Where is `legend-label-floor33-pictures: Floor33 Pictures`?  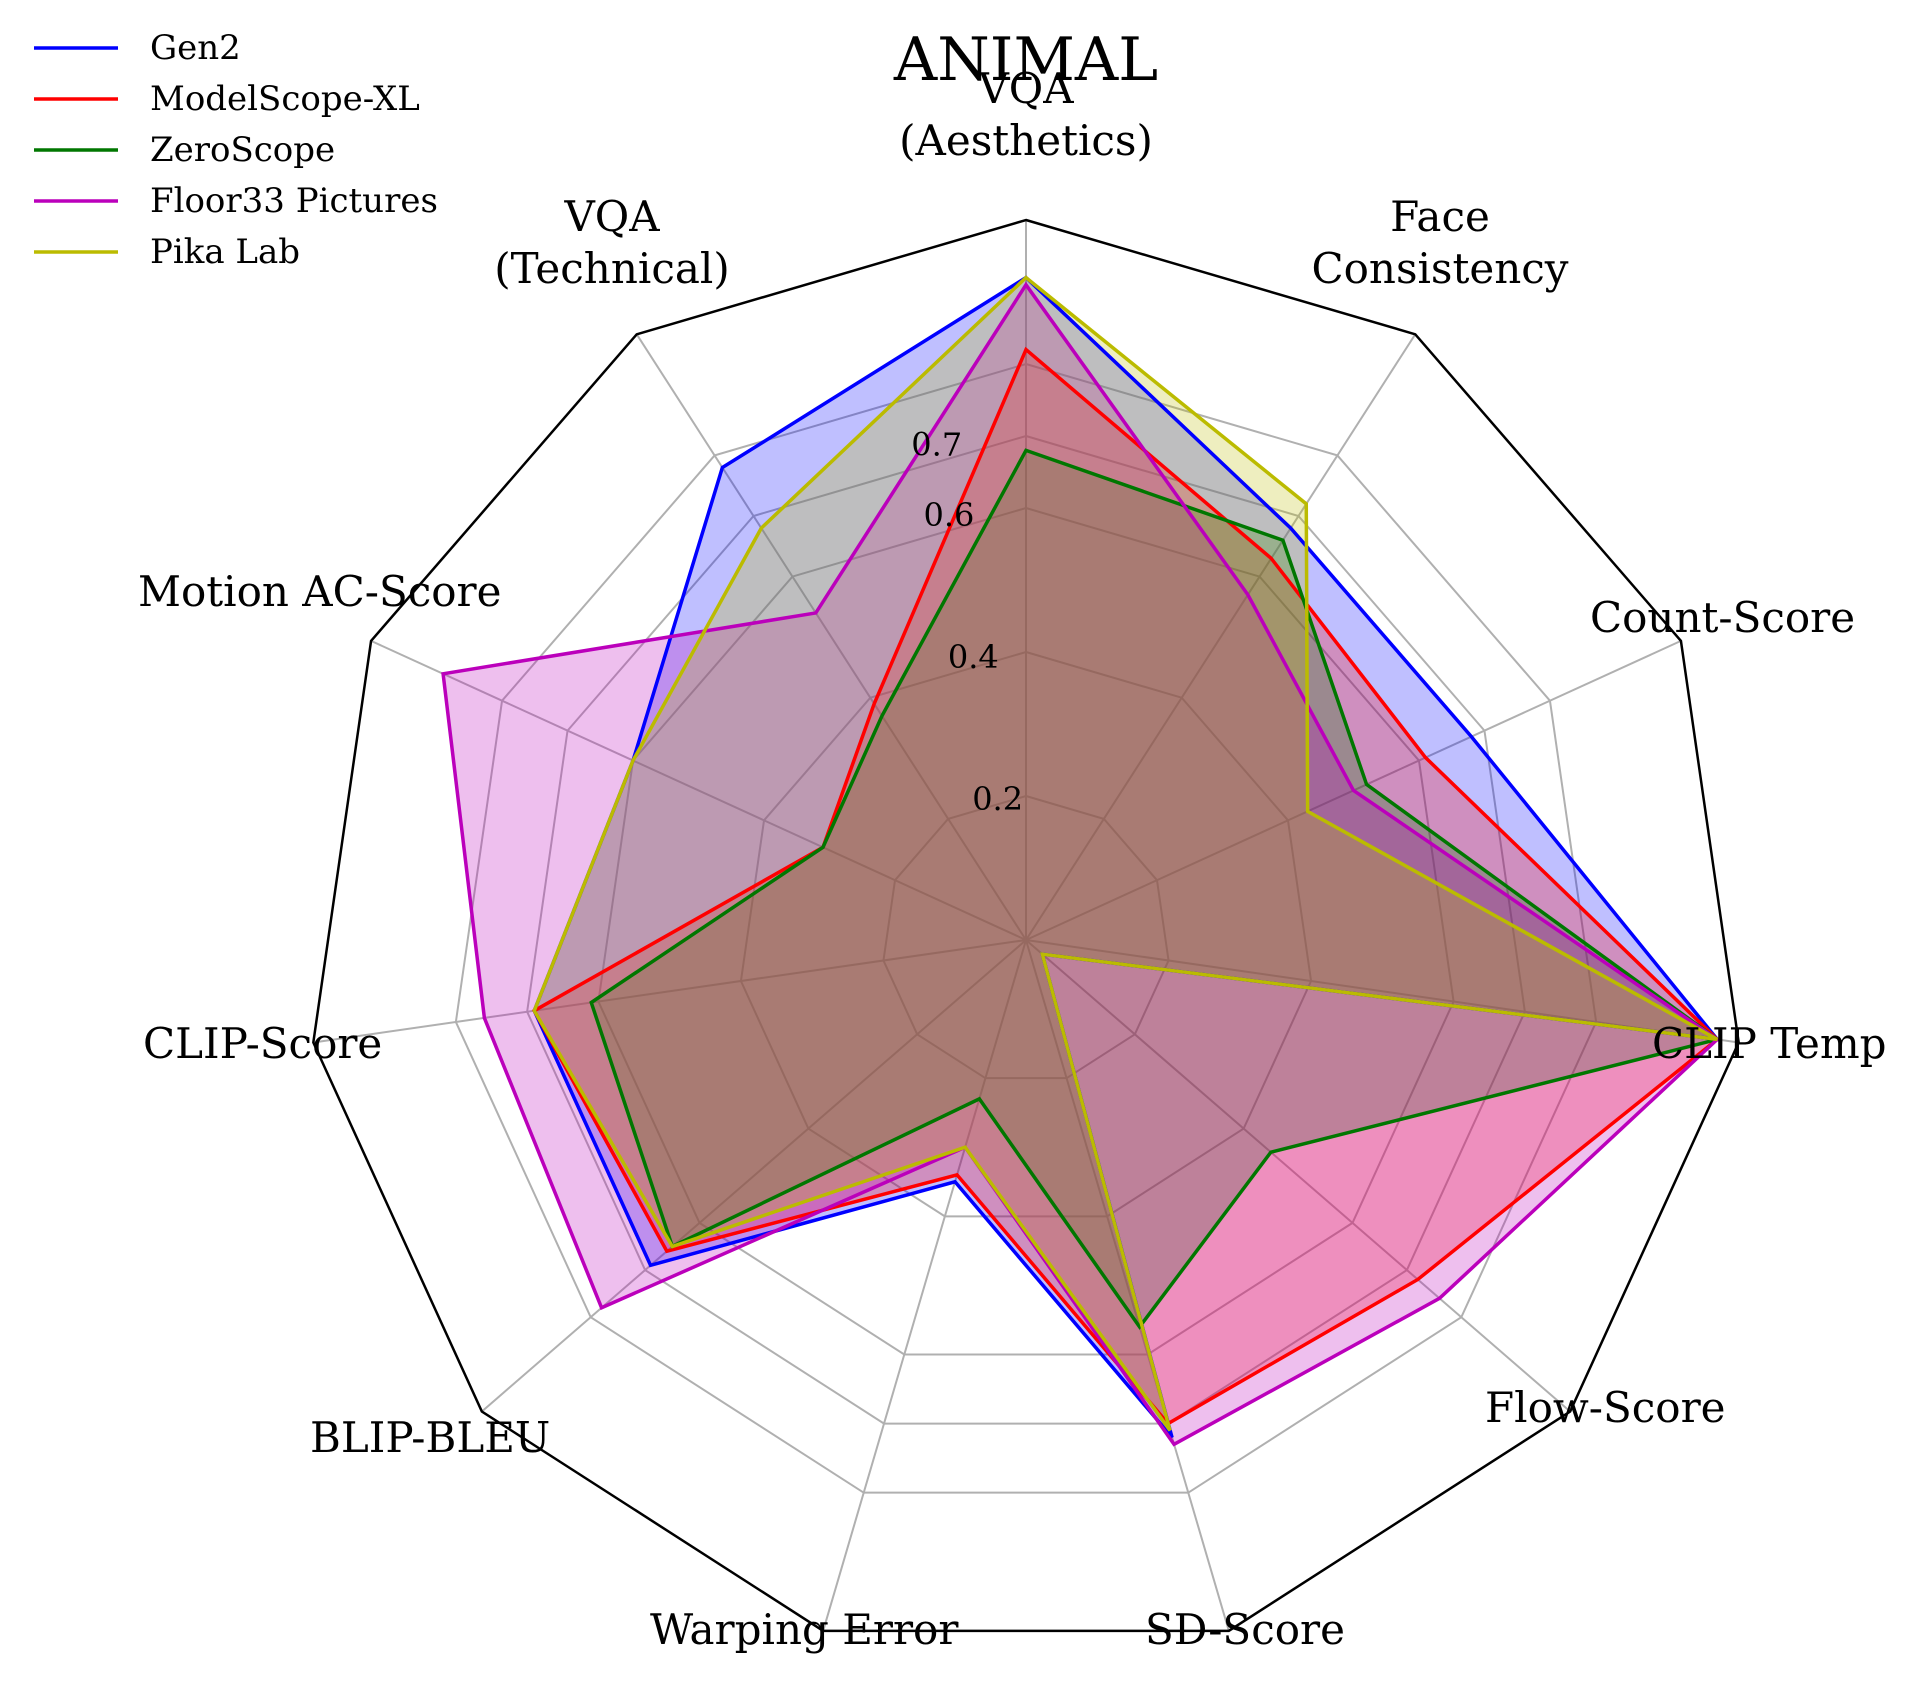
legend-label-floor33-pictures: Floor33 Pictures is located at coordinates (294, 201).